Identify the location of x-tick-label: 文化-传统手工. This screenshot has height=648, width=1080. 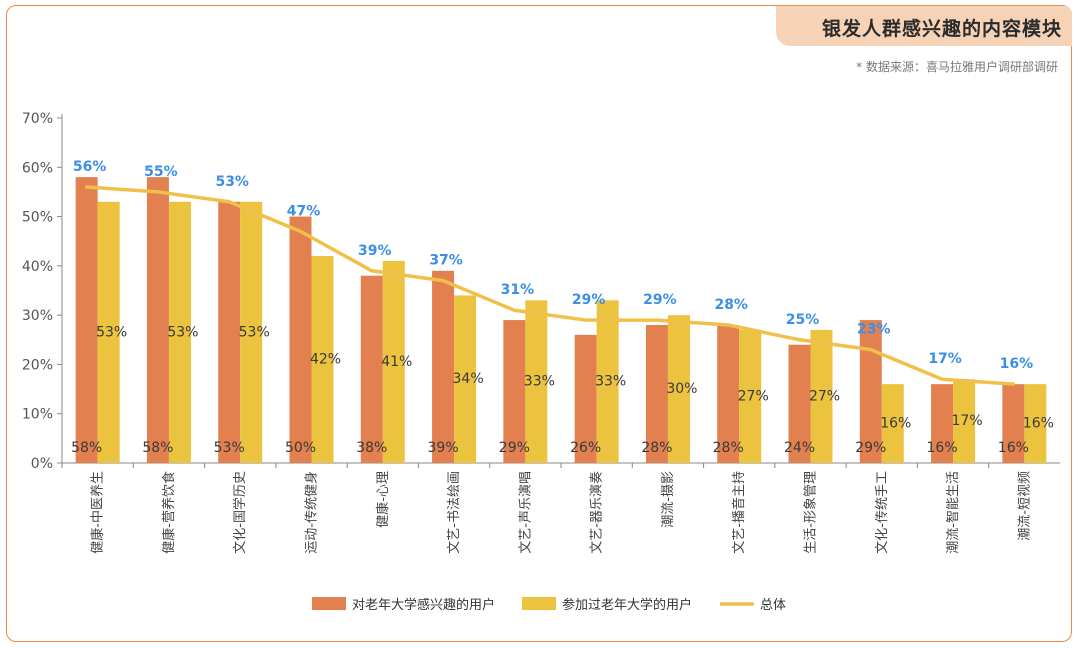
(882, 512).